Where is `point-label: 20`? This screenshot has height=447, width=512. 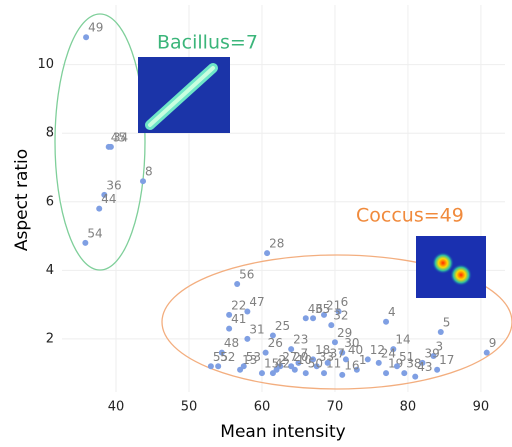
point-label: 20 is located at coordinates (300, 357).